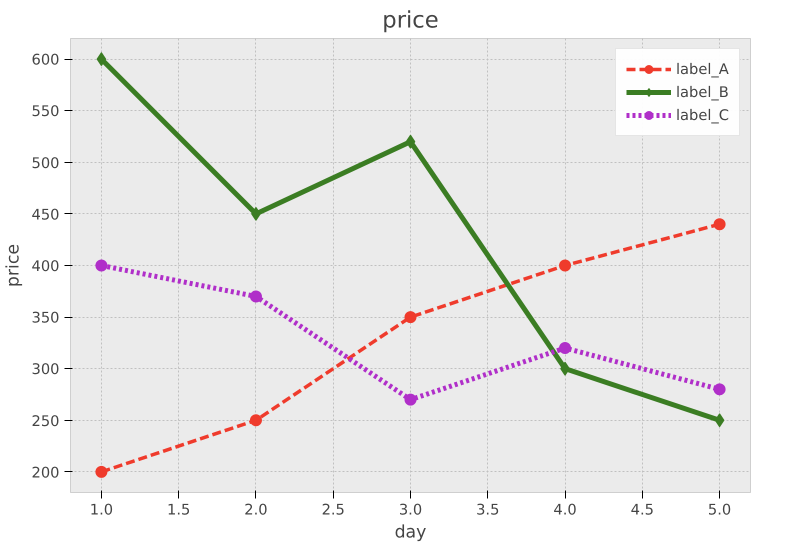  I want to click on legend-label: label_A, so click(702, 69).